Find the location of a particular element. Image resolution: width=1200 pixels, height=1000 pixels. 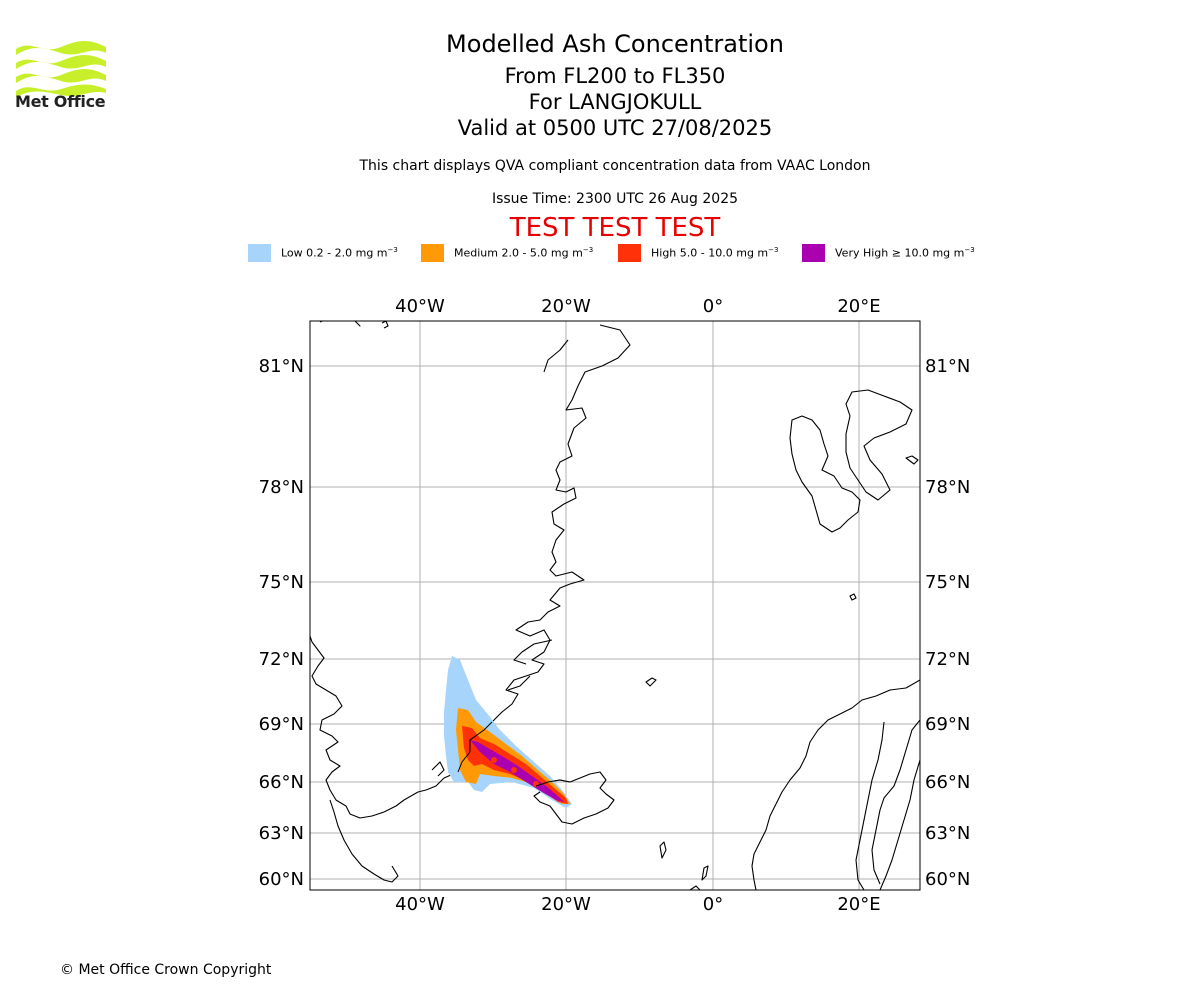

legend-label-very-high: Very High ≥ 10.0 mg m is located at coordinates (900, 253).